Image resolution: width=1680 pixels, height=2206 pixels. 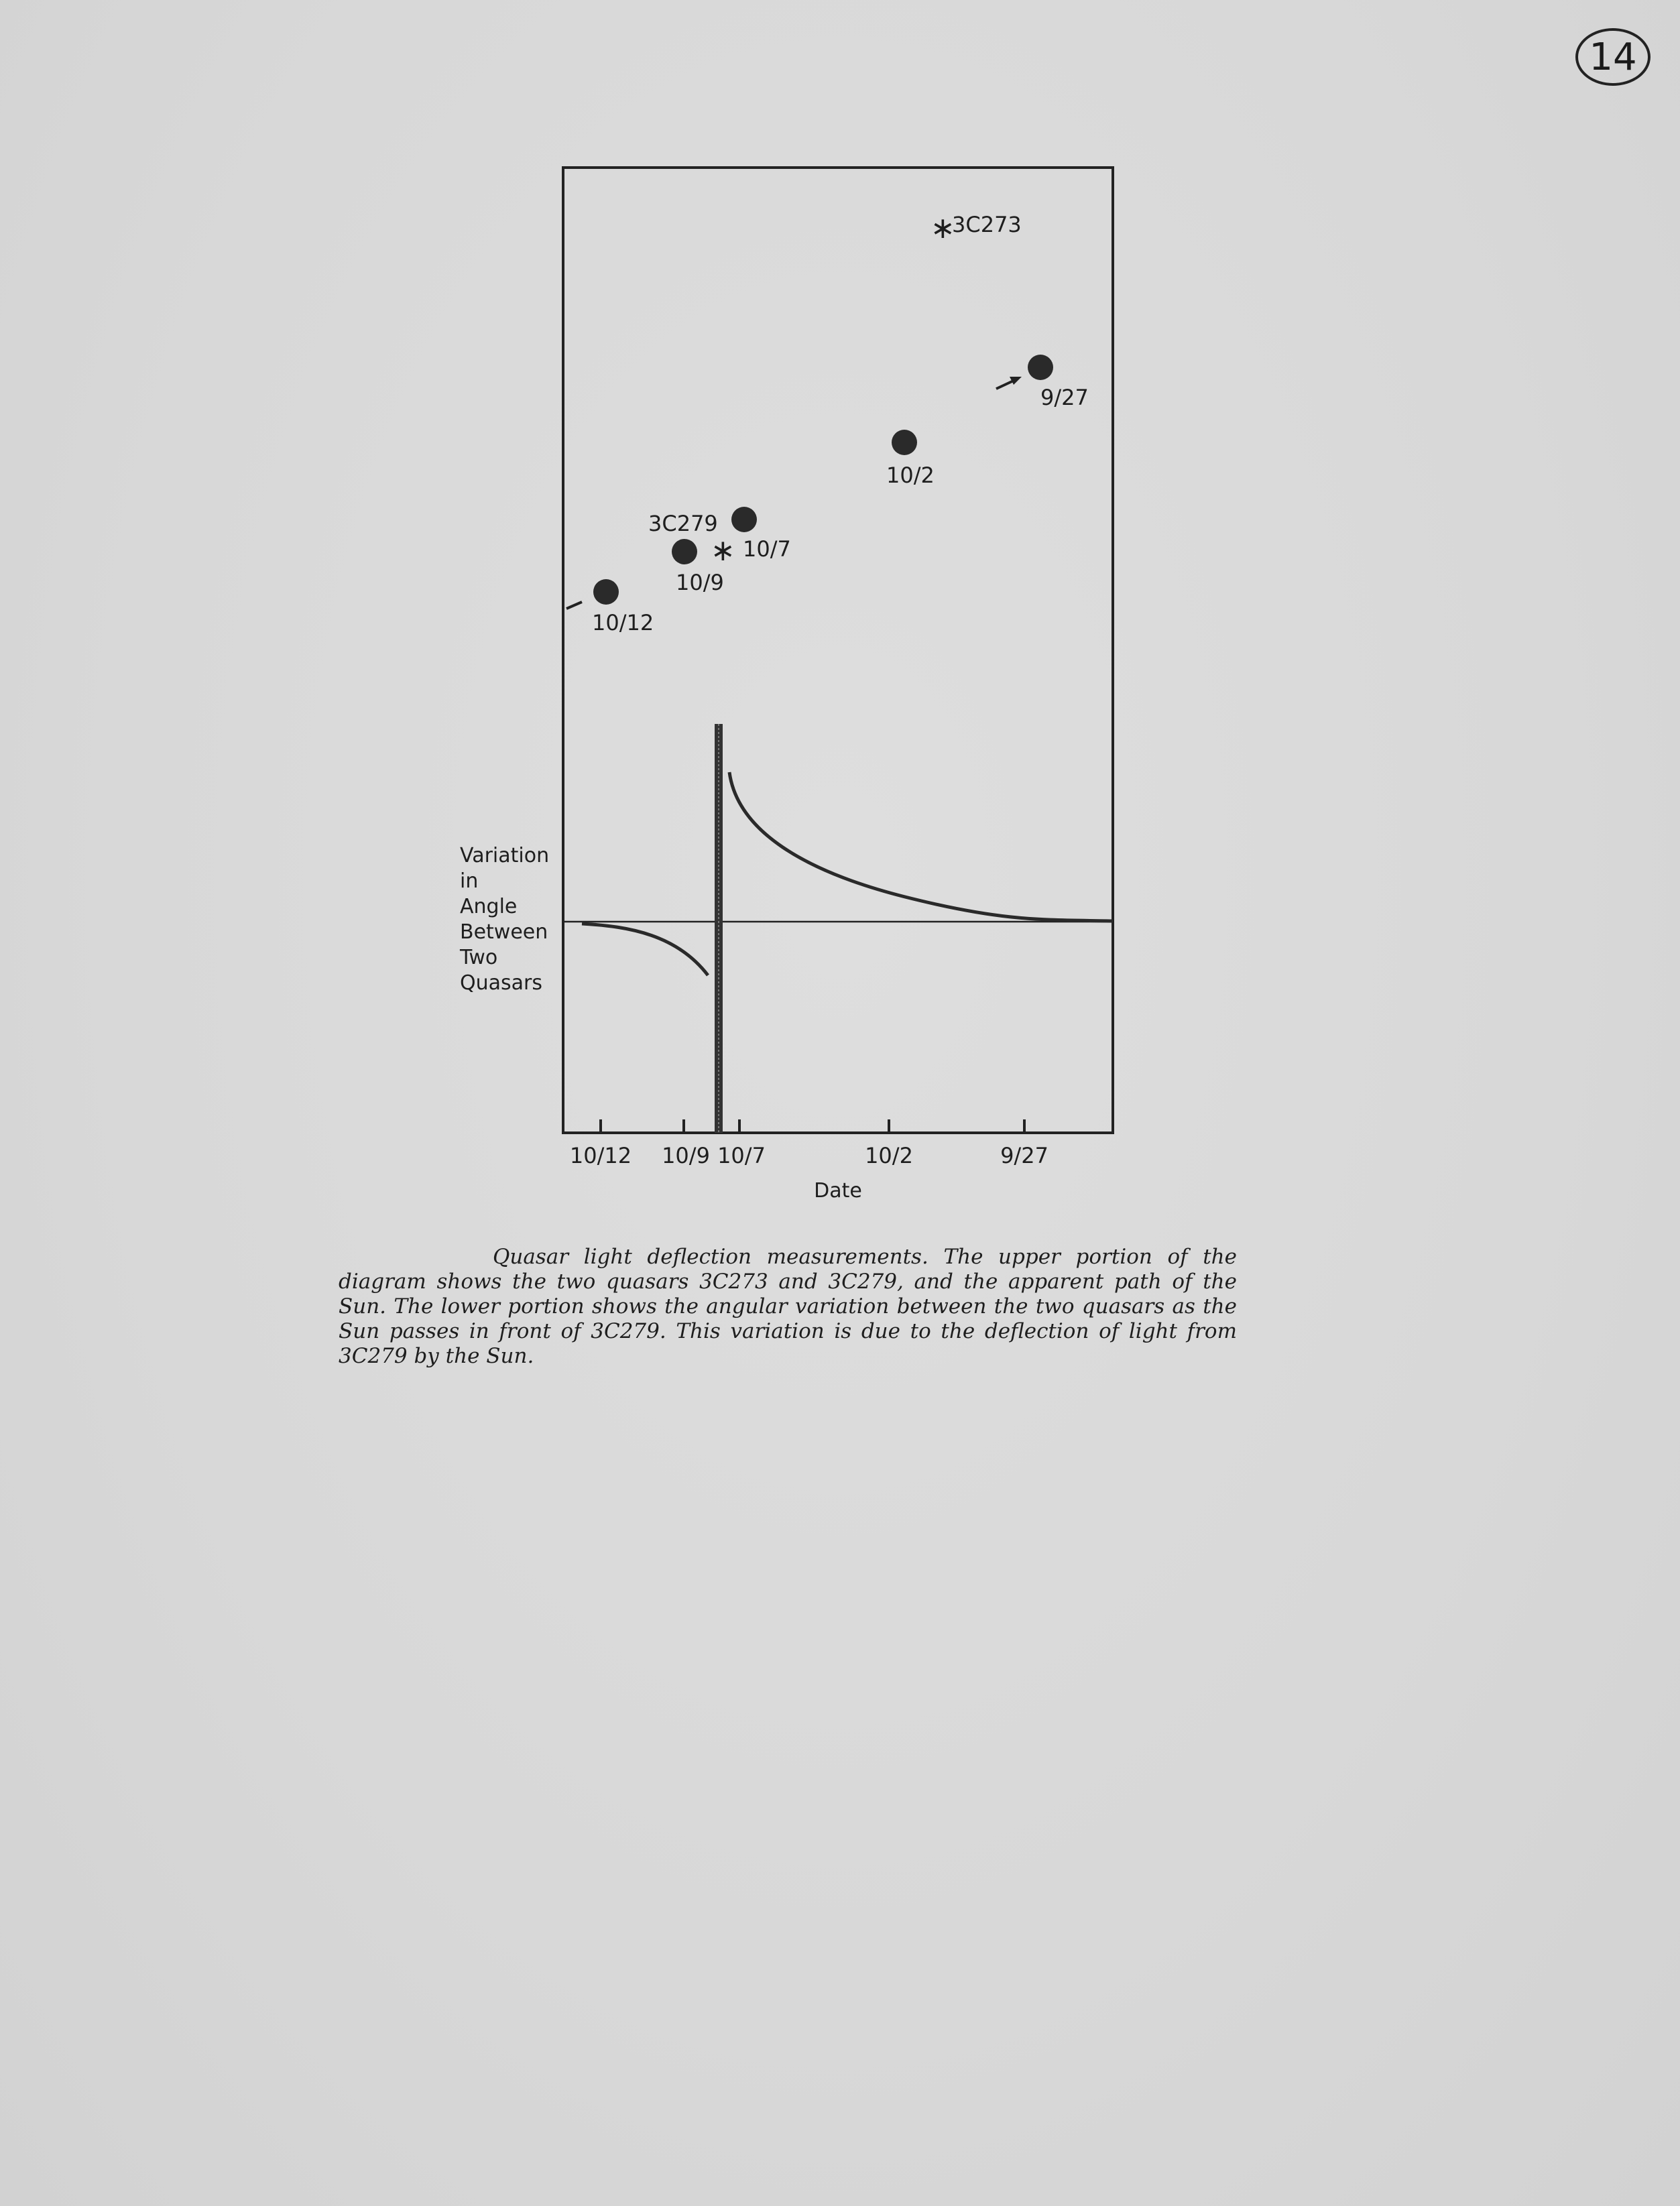 I want to click on variation-curve-after, so click(x=920, y=848).